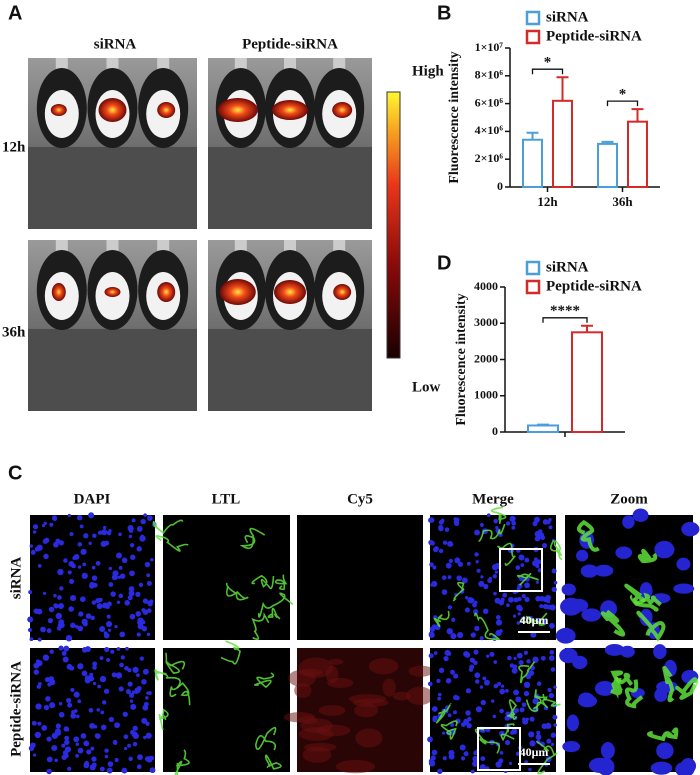 The image size is (700, 775). Describe the element at coordinates (567, 267) in the screenshot. I see `legend-label: siRNA` at that location.